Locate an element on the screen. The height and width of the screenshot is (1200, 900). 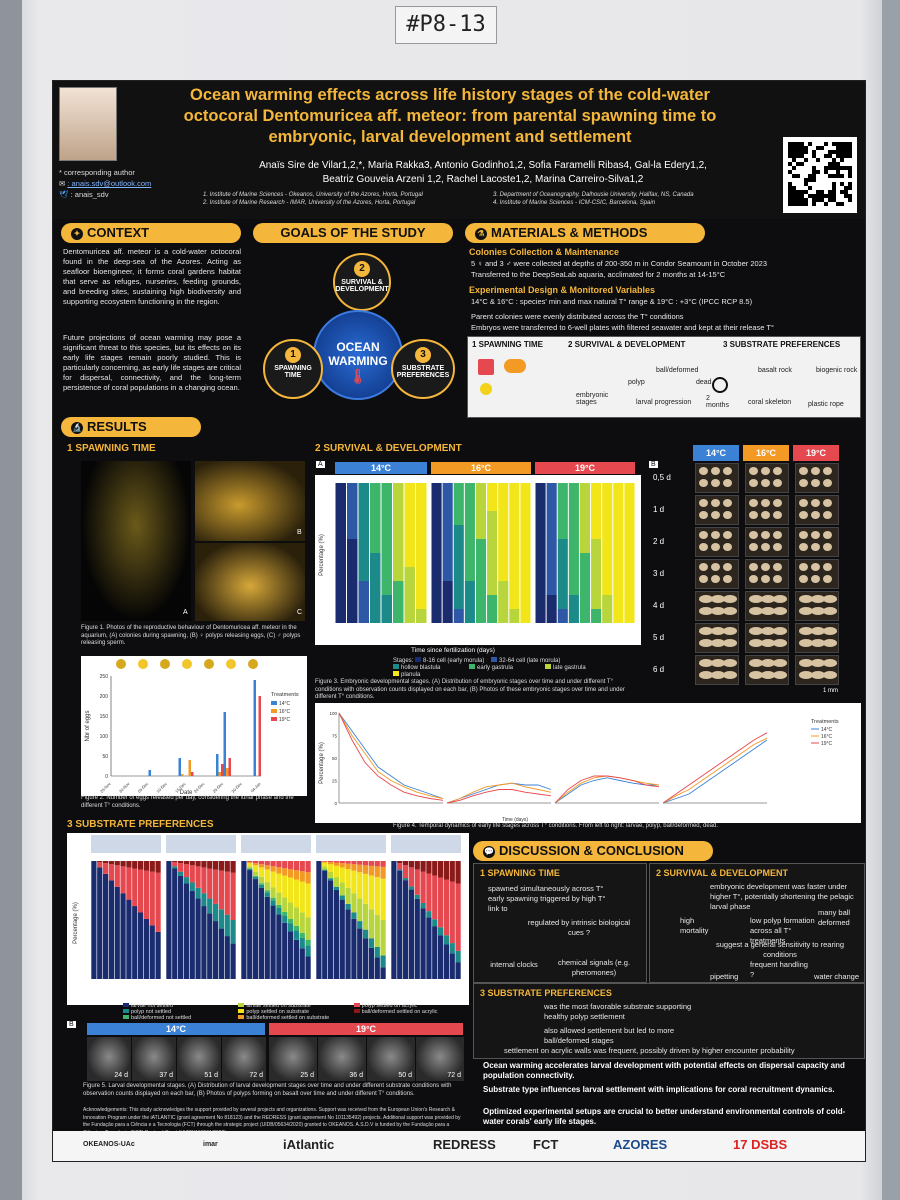
substrate-legend-item: larvae settled on substrate is located at coordinates (292, 1006).